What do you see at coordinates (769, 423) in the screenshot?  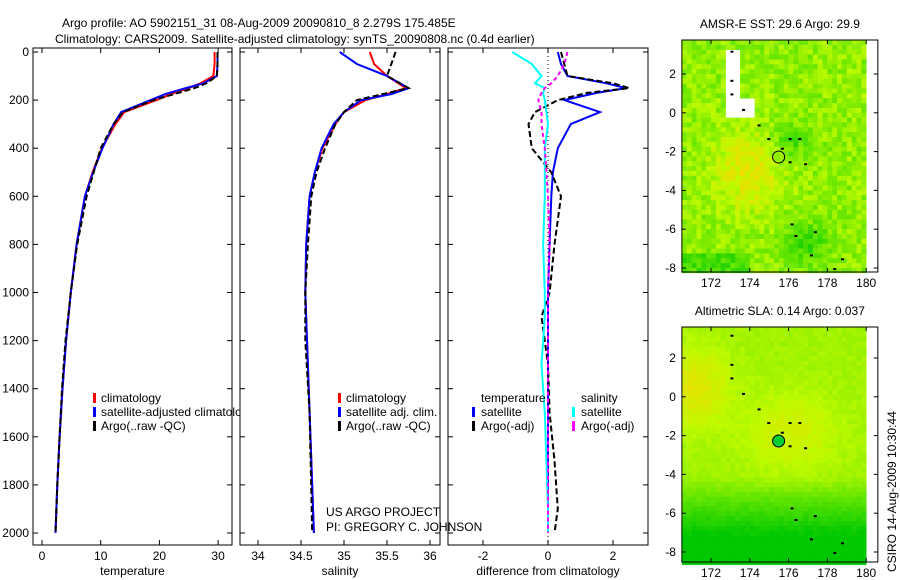 I see `island-coast` at bounding box center [769, 423].